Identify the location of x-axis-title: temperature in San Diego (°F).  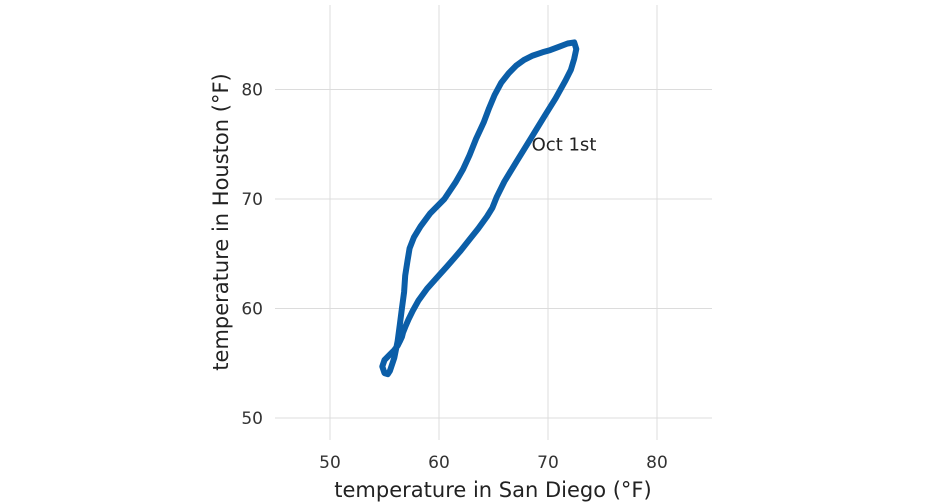
(492, 490).